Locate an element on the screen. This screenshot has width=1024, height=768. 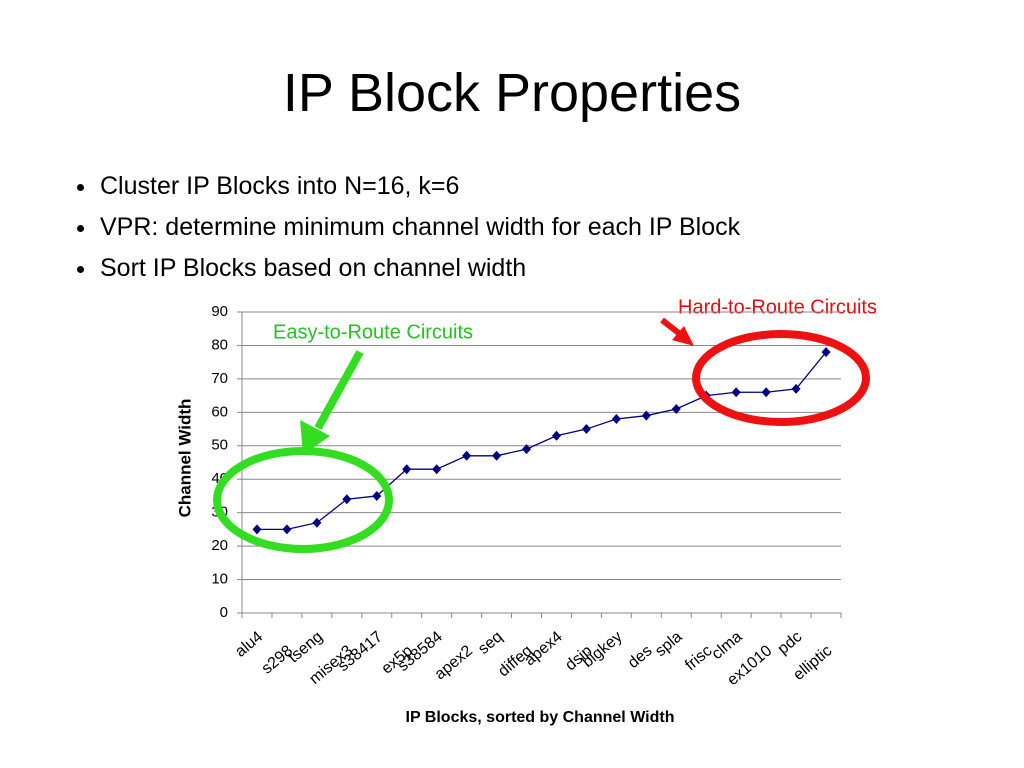
y-tick-label: 60 is located at coordinates (219, 411).